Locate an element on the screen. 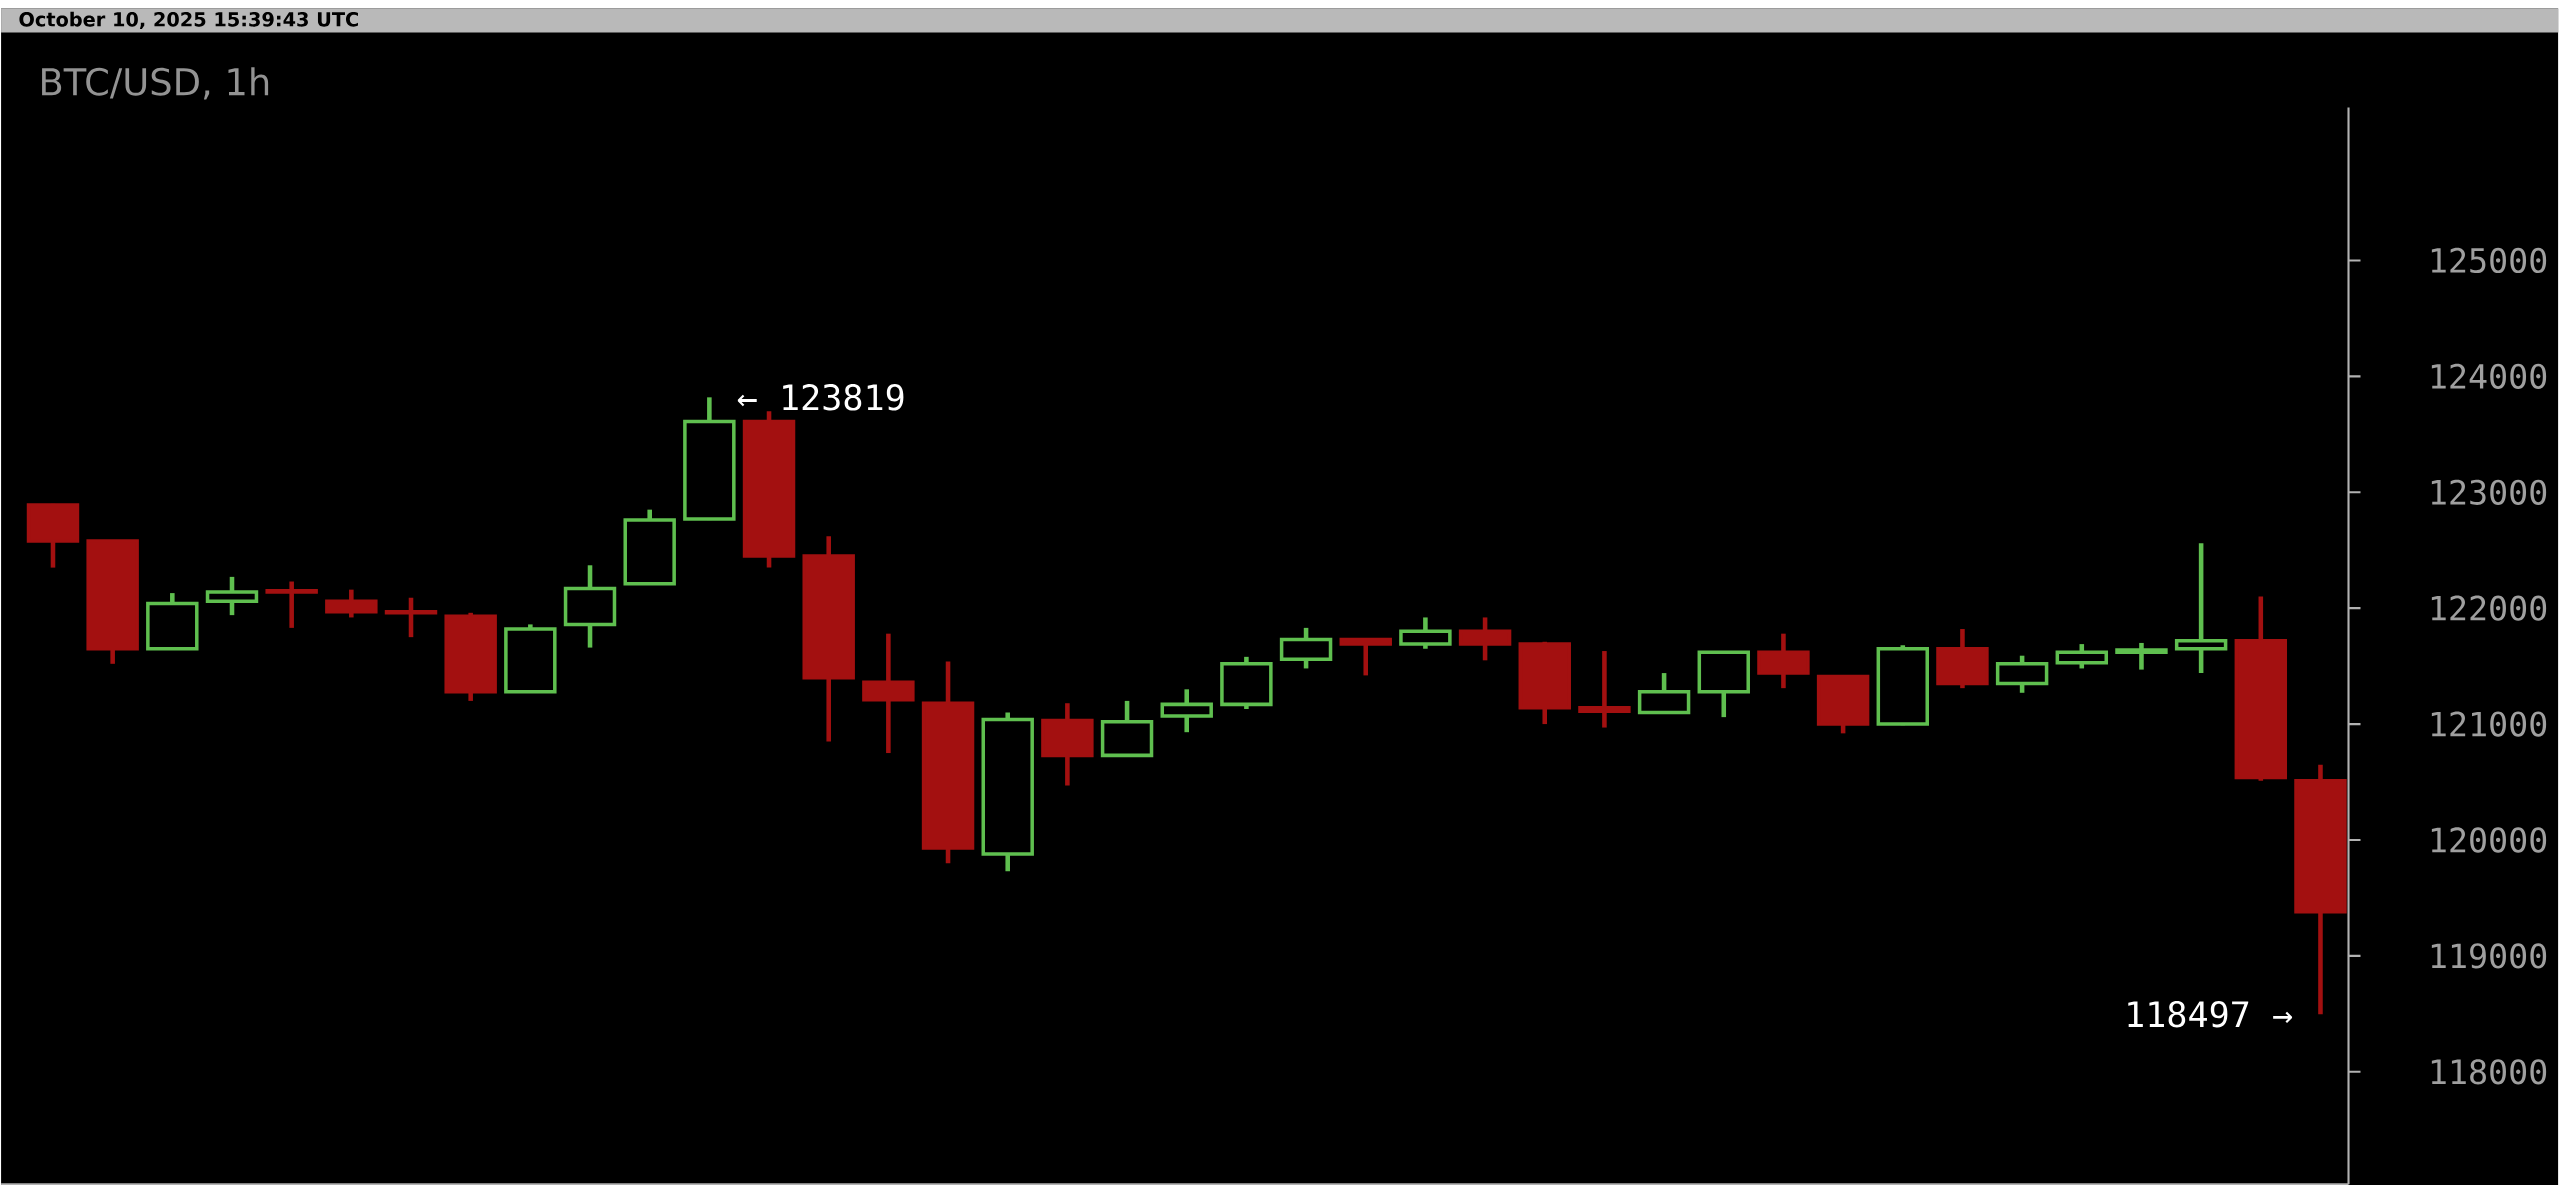 The image size is (2560, 1185). y-tick-label: 119000 is located at coordinates (2489, 956).